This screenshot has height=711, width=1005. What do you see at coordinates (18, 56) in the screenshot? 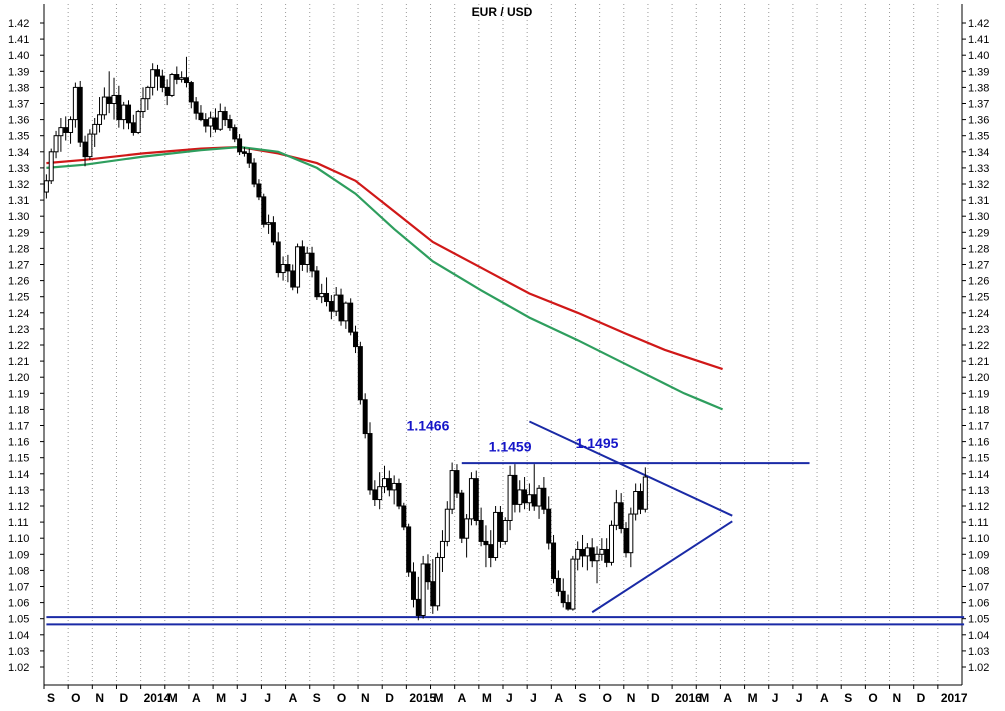
I see `y-tick-label-left: 1.40` at bounding box center [18, 56].